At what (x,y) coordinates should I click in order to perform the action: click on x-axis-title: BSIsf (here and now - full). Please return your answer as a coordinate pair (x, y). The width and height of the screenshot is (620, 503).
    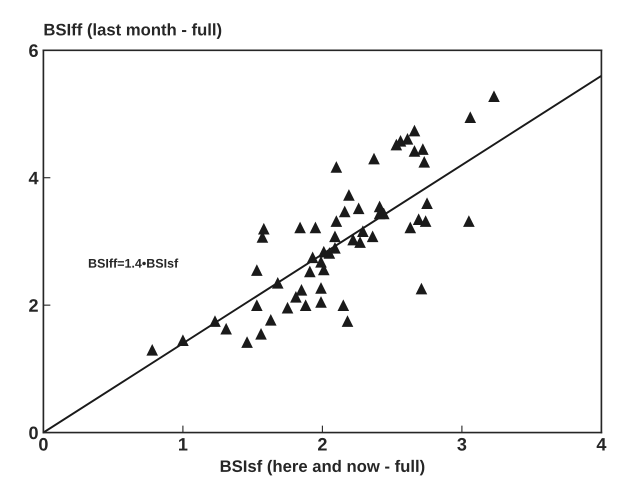
    Looking at the image, I should click on (322, 468).